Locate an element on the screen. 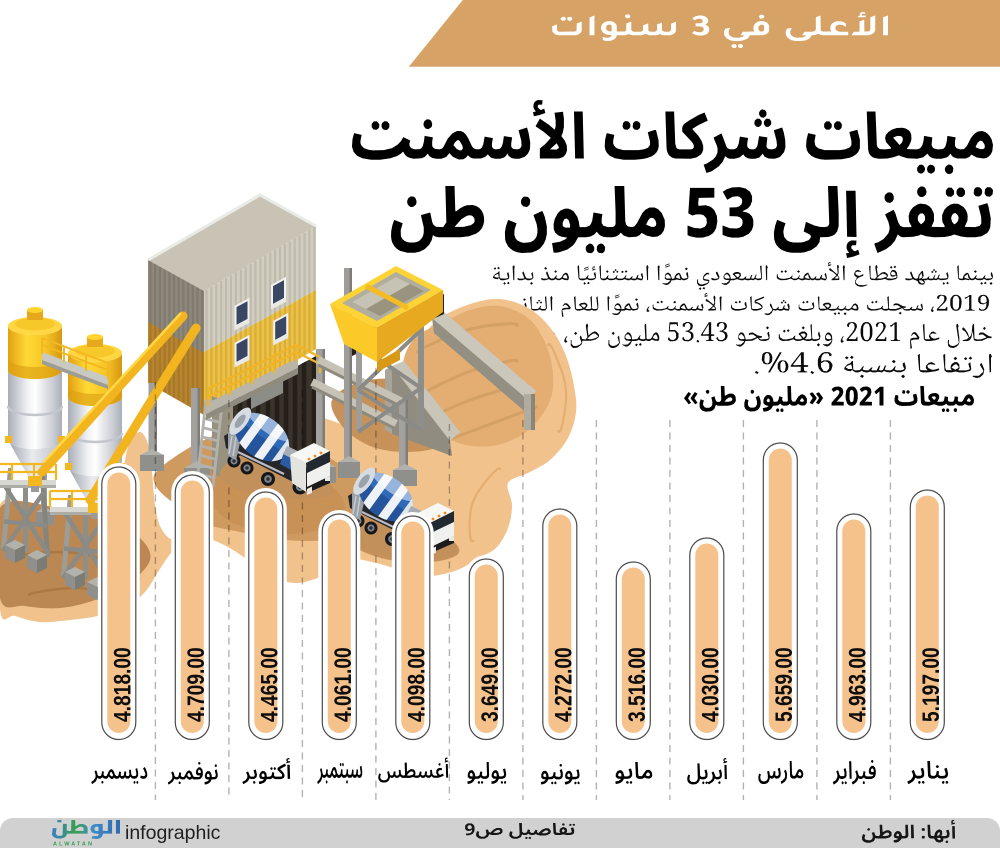 This screenshot has width=1000, height=848. svg-text: ALWATAN is located at coordinates (73, 845).